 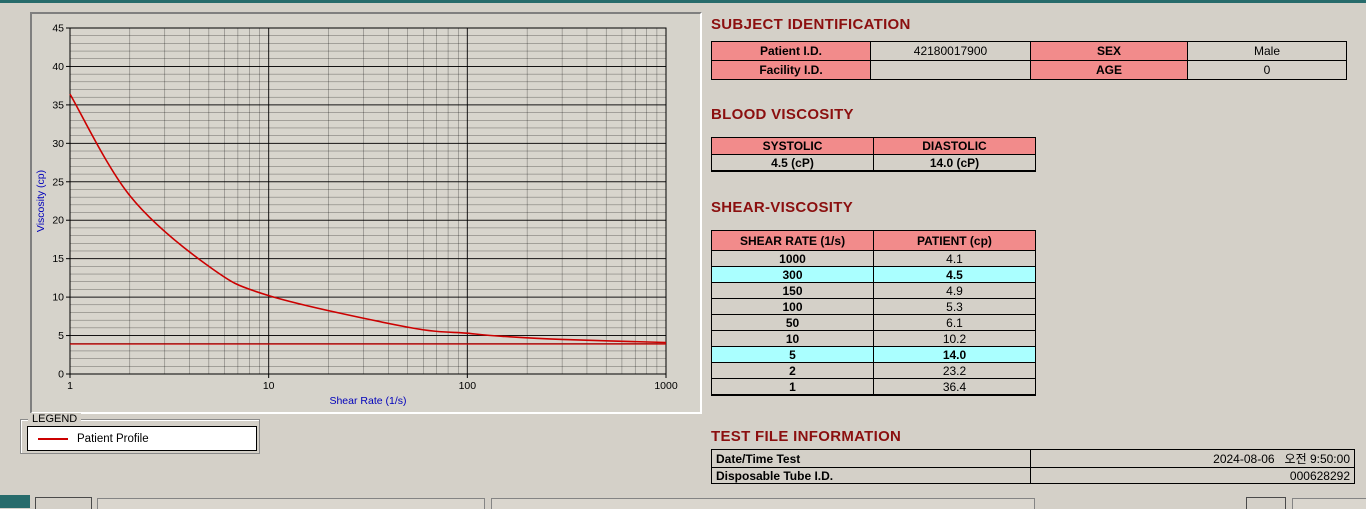 What do you see at coordinates (950, 51) in the screenshot?
I see `patient-id-value: 42180017900` at bounding box center [950, 51].